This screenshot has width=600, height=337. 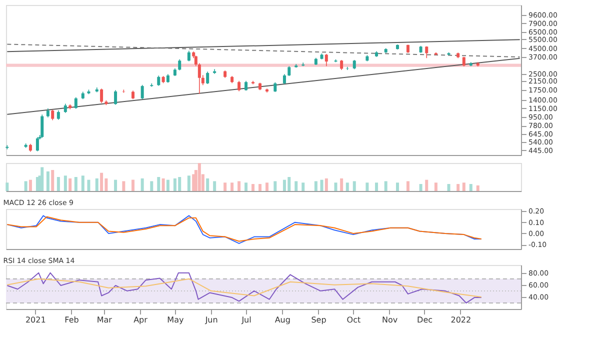 I want to click on line-series, so click(x=244, y=288).